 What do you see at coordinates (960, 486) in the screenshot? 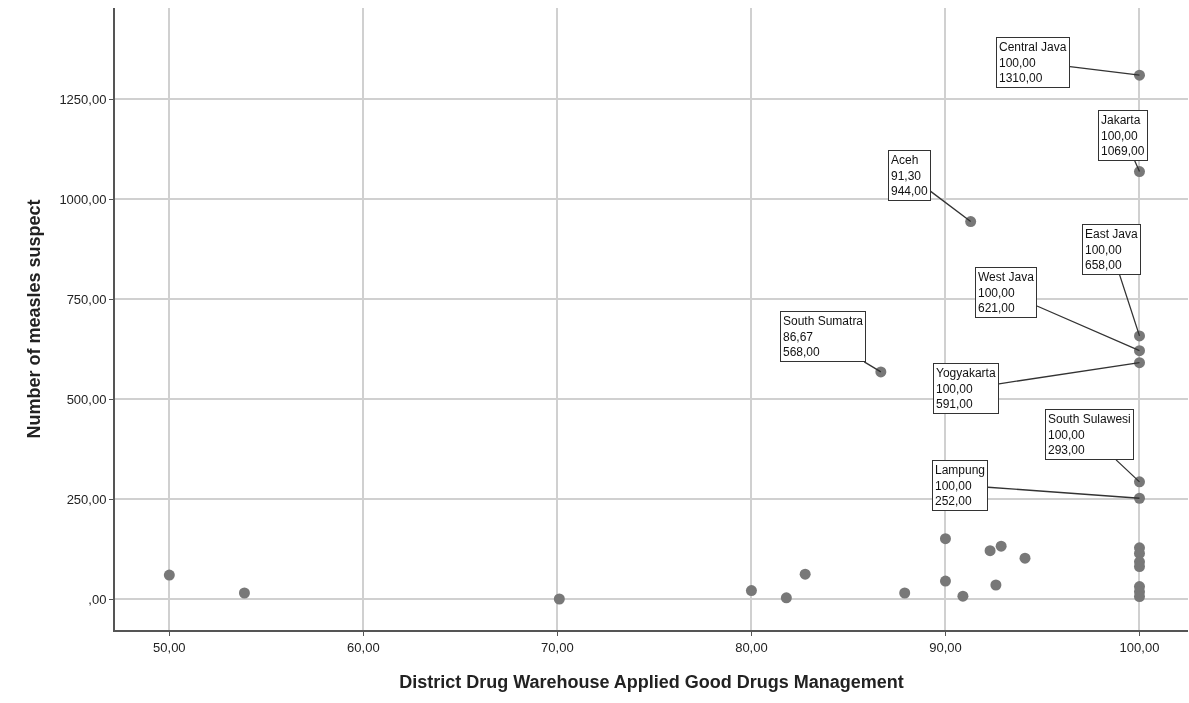
I see `annotation: Lampung 100,00 252,00` at bounding box center [960, 486].